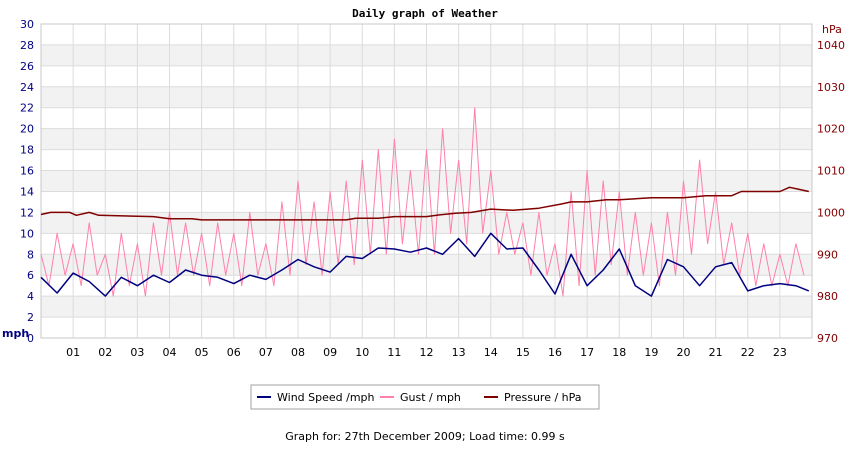  I want to click on y-left-tick-label: 2, so click(30, 317).